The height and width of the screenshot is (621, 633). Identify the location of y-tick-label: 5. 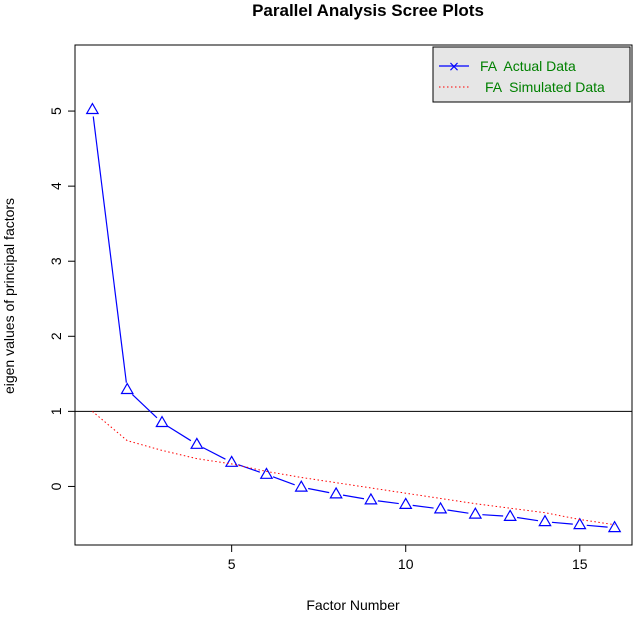
(56, 111).